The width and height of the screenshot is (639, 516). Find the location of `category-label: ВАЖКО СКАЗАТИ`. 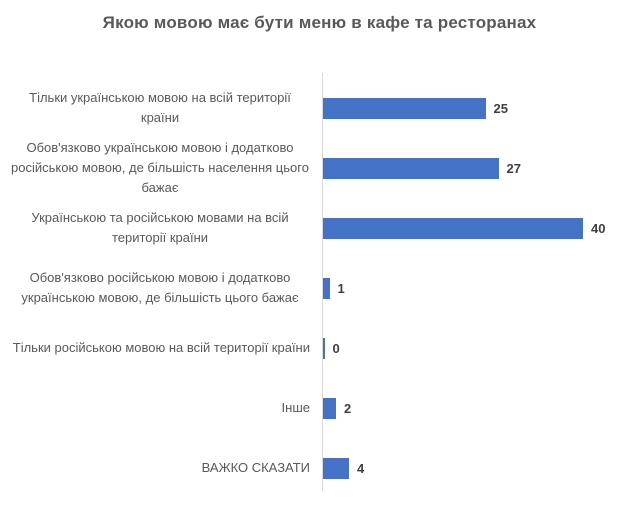

category-label: ВАЖКО СКАЗАТИ is located at coordinates (255, 467).